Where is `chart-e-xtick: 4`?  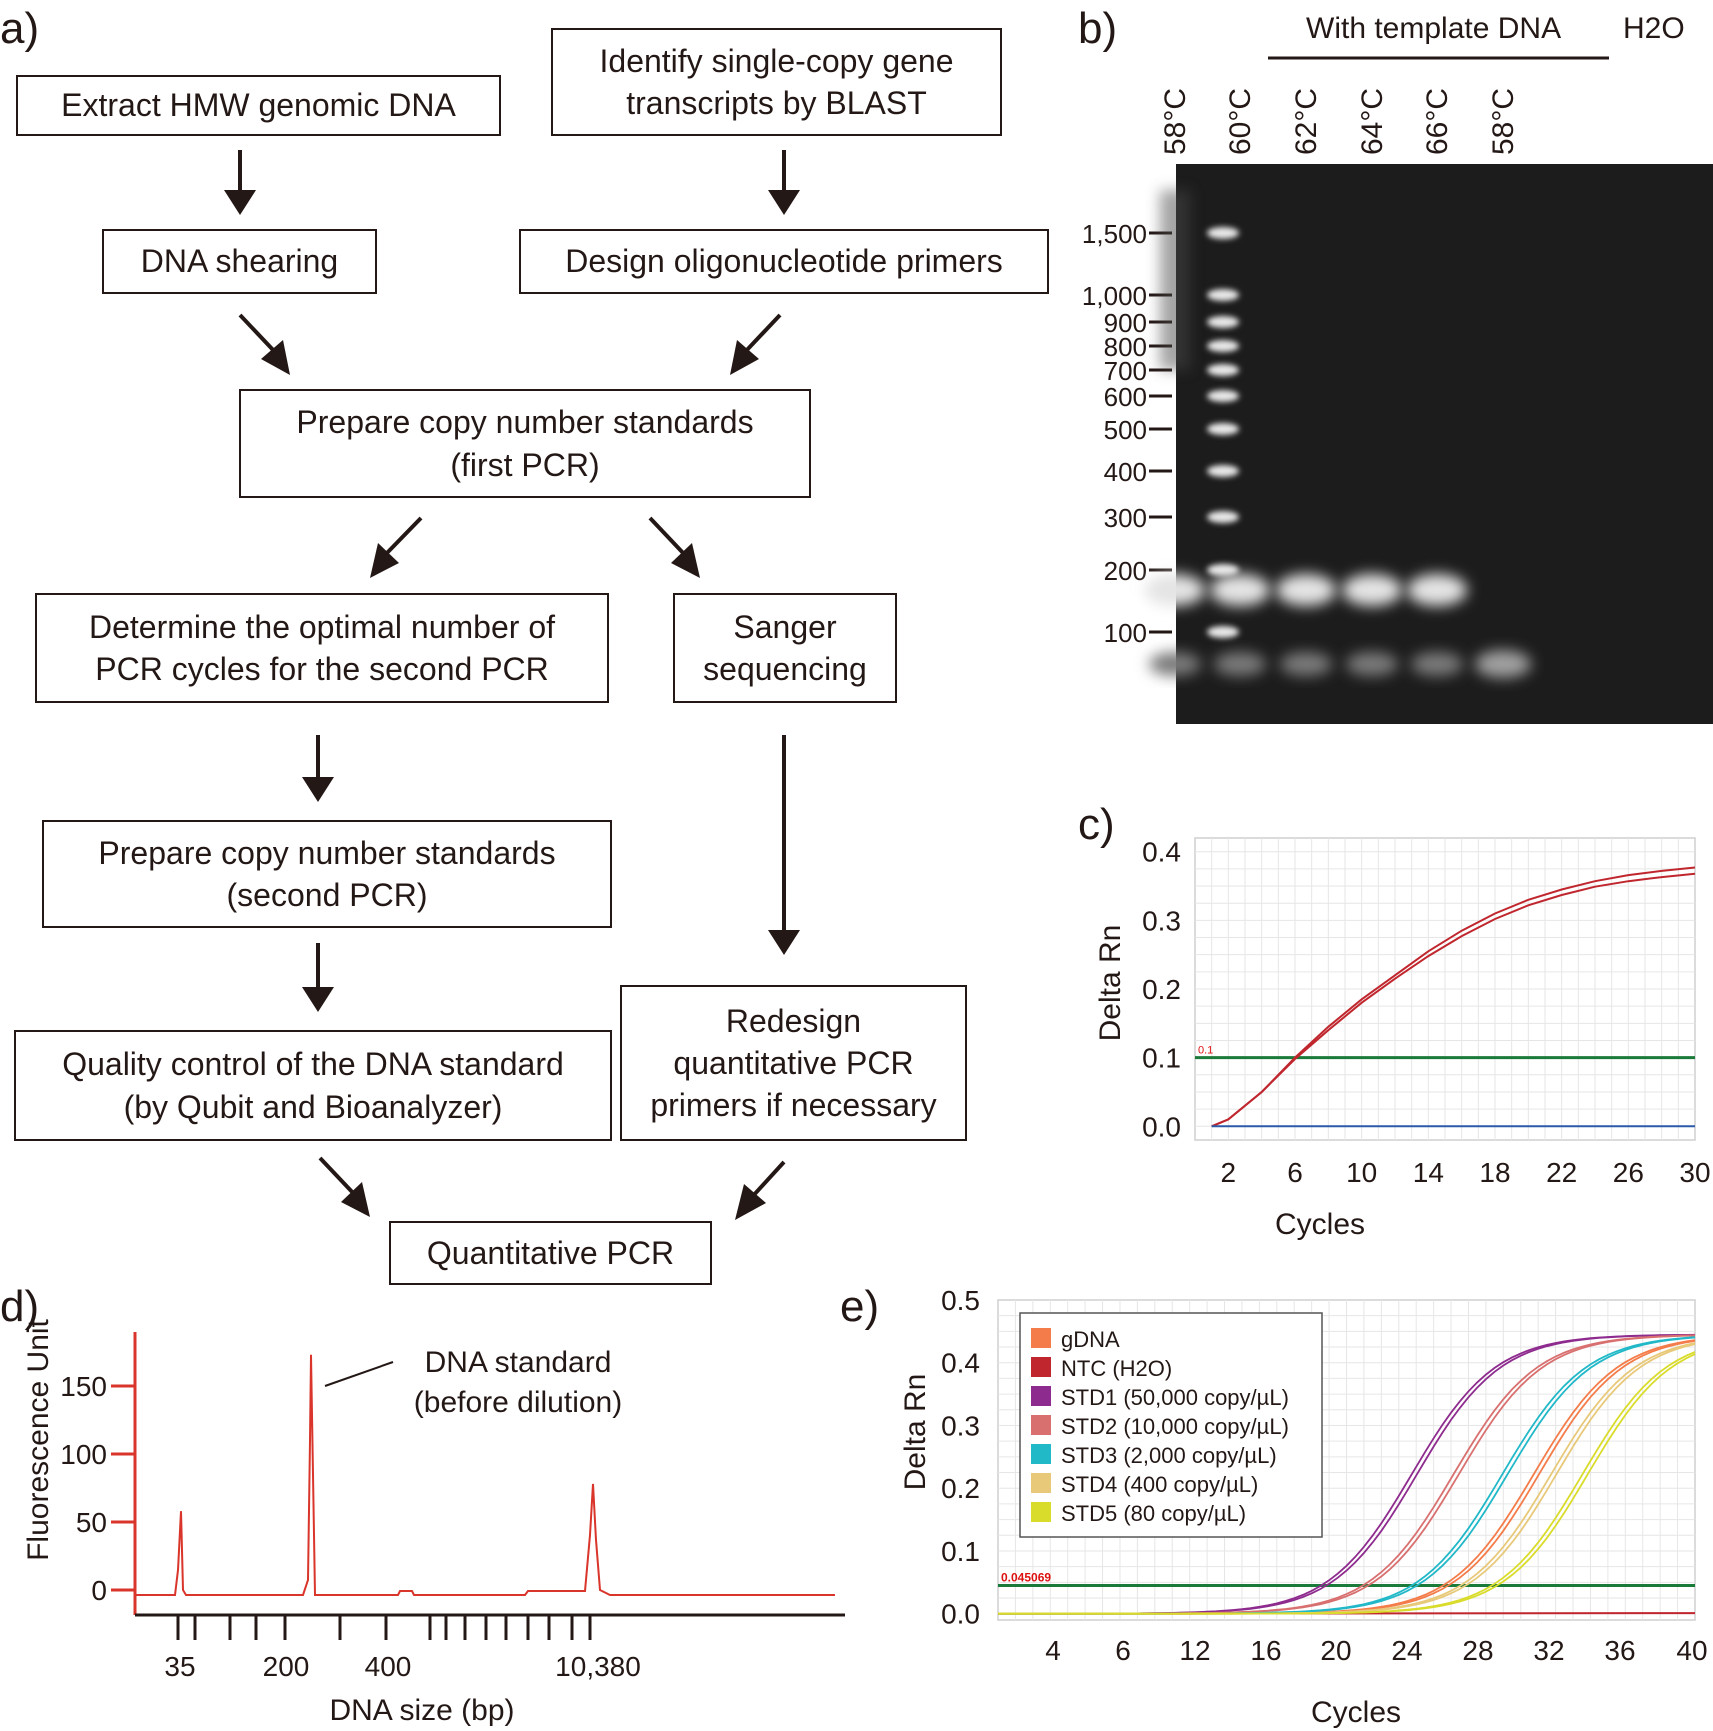
chart-e-xtick: 4 is located at coordinates (1053, 1650).